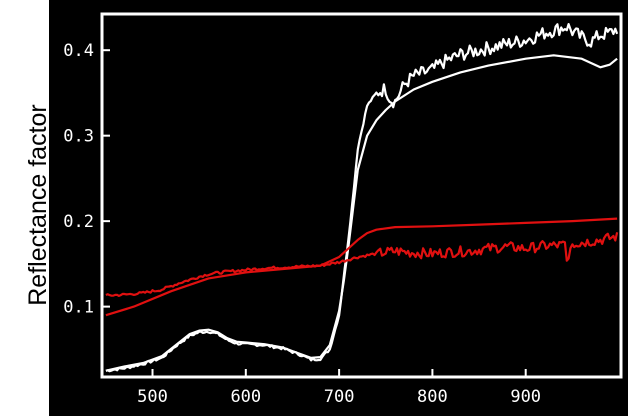  What do you see at coordinates (78, 222) in the screenshot?
I see `y-tick-label: 0.2` at bounding box center [78, 222].